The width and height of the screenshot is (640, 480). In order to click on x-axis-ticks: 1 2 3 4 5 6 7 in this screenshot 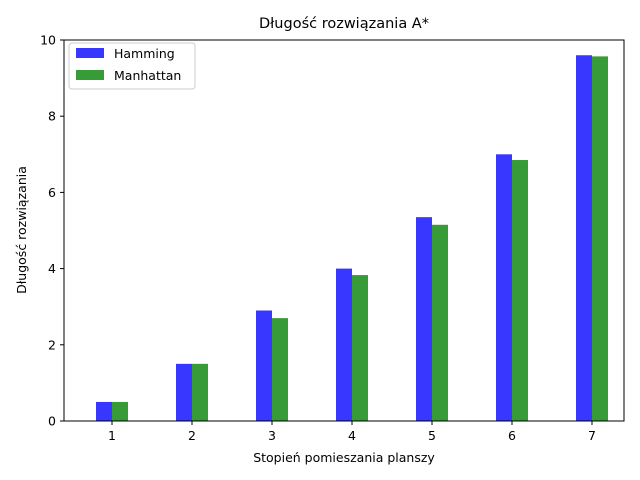, I will do `click(352, 432)`.